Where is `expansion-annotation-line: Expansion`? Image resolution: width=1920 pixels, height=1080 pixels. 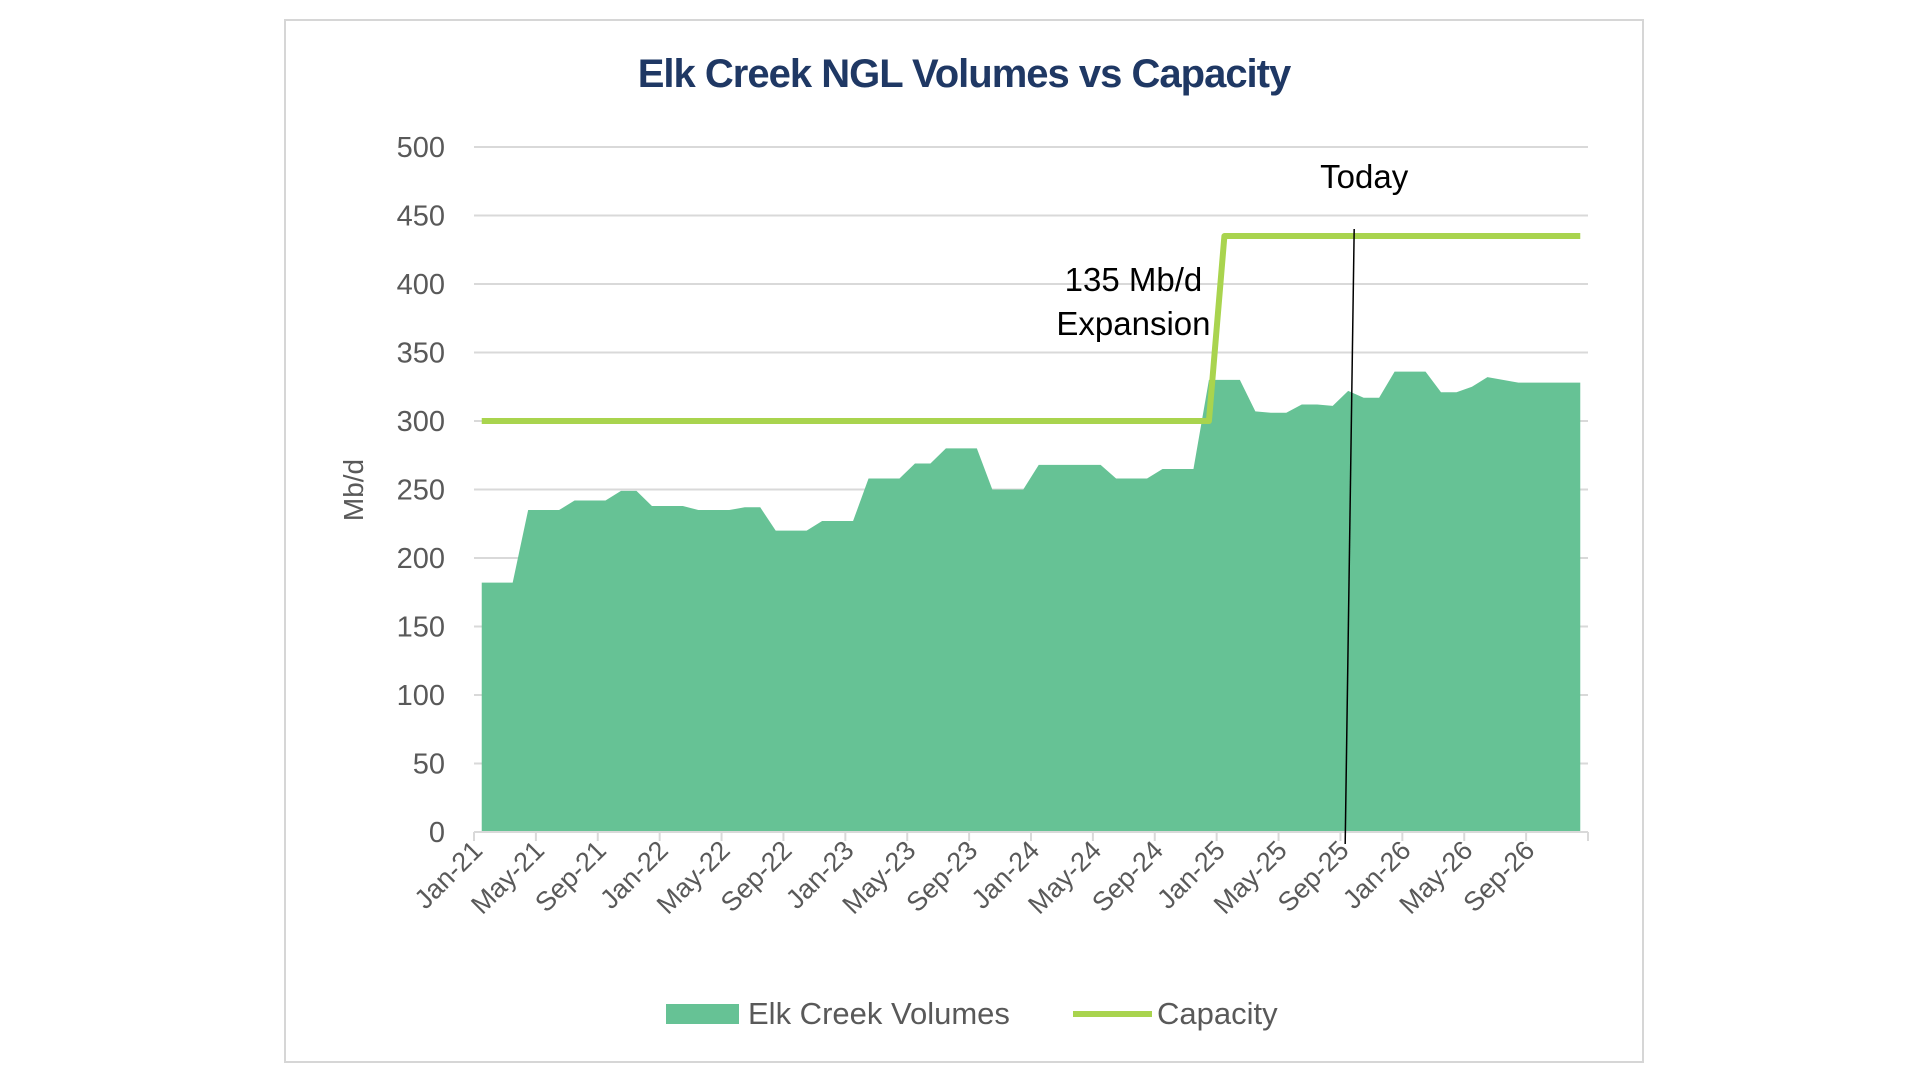 expansion-annotation-line: Expansion is located at coordinates (1133, 323).